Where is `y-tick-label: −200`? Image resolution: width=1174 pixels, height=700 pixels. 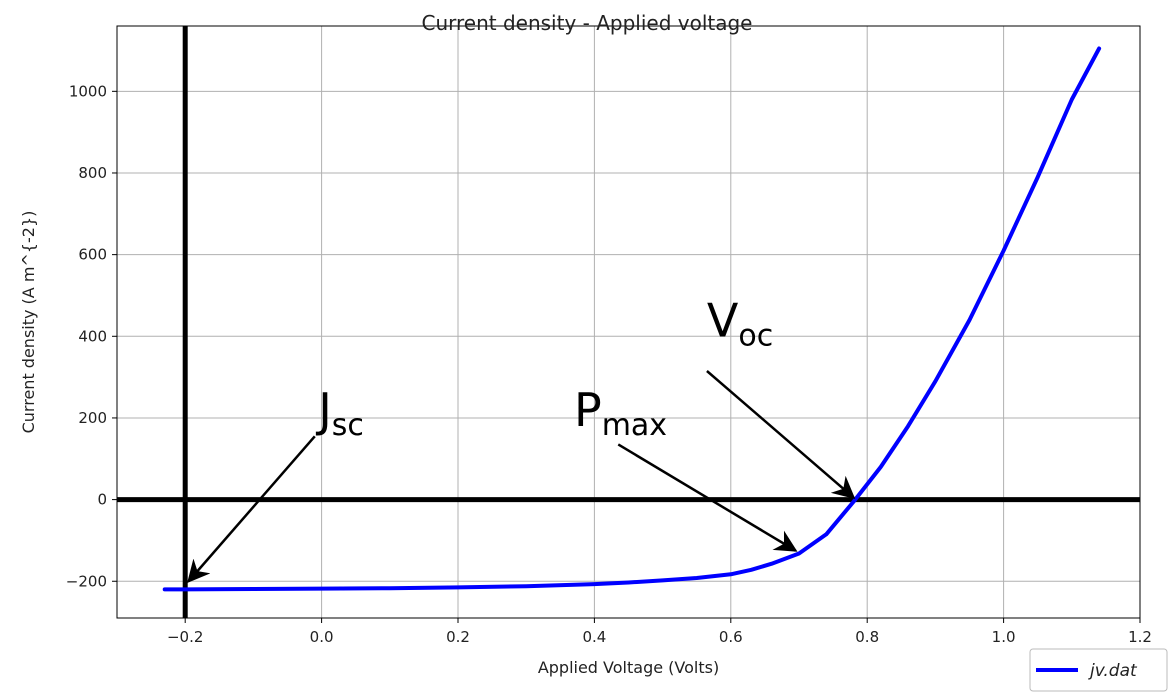
y-tick-label: −200 is located at coordinates (86, 581).